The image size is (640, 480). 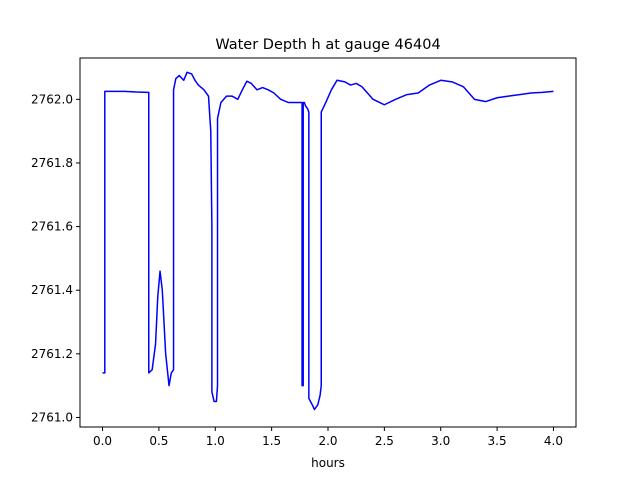 I want to click on x-tick-label: 3.0, so click(x=440, y=441).